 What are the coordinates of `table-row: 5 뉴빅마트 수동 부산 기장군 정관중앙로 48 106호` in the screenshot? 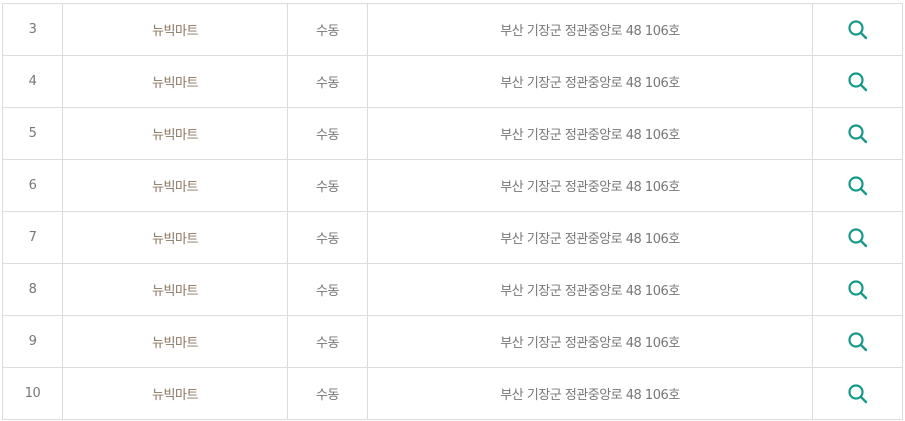 It's located at (452, 133).